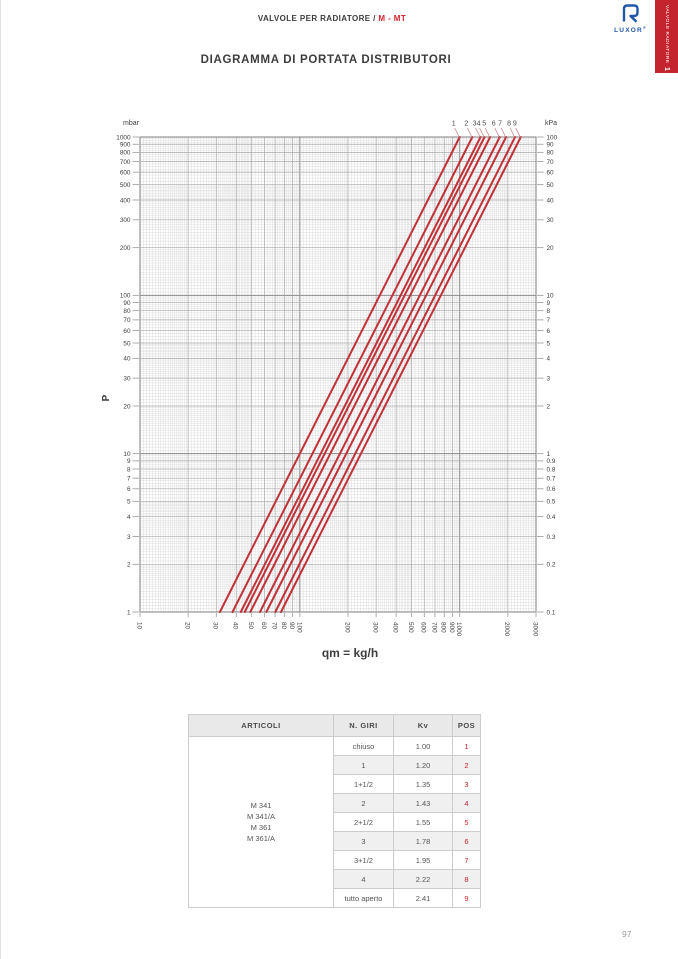 This screenshot has width=678, height=959. I want to click on svg-text: 0.7, so click(551, 478).